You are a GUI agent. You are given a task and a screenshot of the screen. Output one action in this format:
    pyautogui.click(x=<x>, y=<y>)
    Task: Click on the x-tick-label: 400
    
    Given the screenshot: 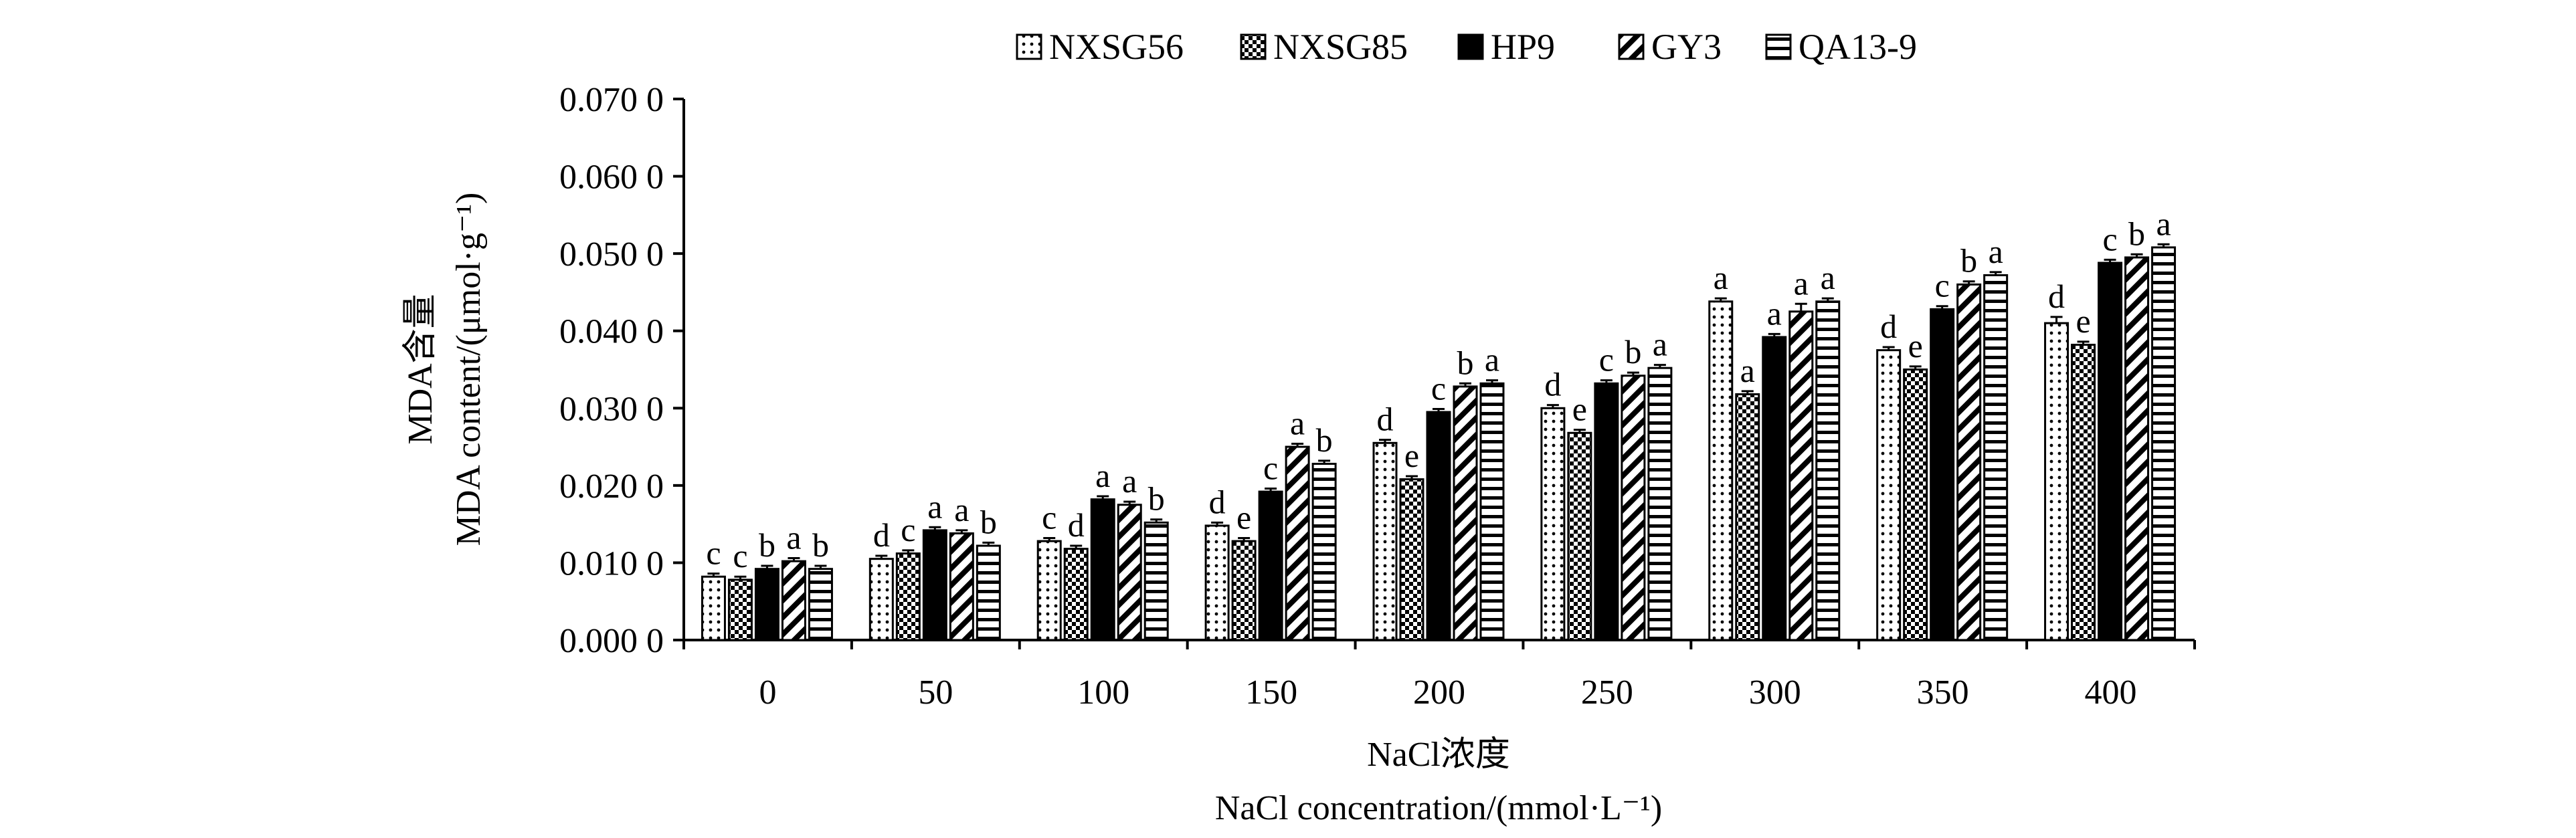 What is the action you would take?
    pyautogui.click(x=2111, y=692)
    